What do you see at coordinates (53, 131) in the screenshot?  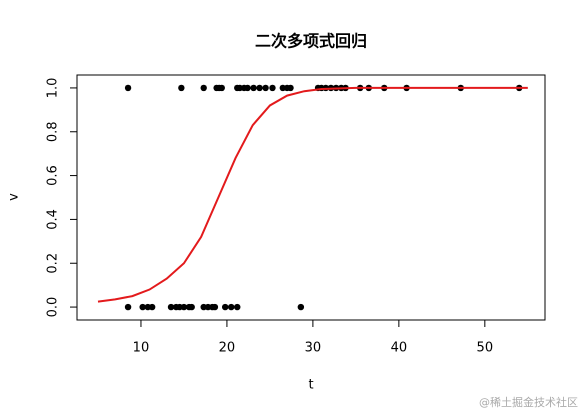 I see `y-tick-label: 0.8` at bounding box center [53, 131].